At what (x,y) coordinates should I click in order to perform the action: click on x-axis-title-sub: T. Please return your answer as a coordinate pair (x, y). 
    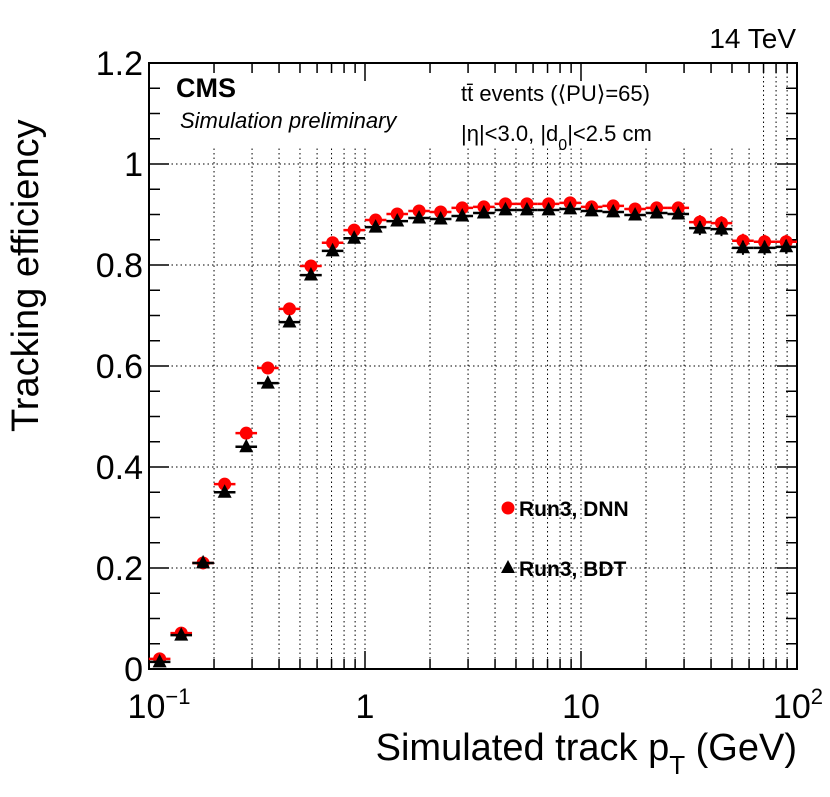
    Looking at the image, I should click on (677, 765).